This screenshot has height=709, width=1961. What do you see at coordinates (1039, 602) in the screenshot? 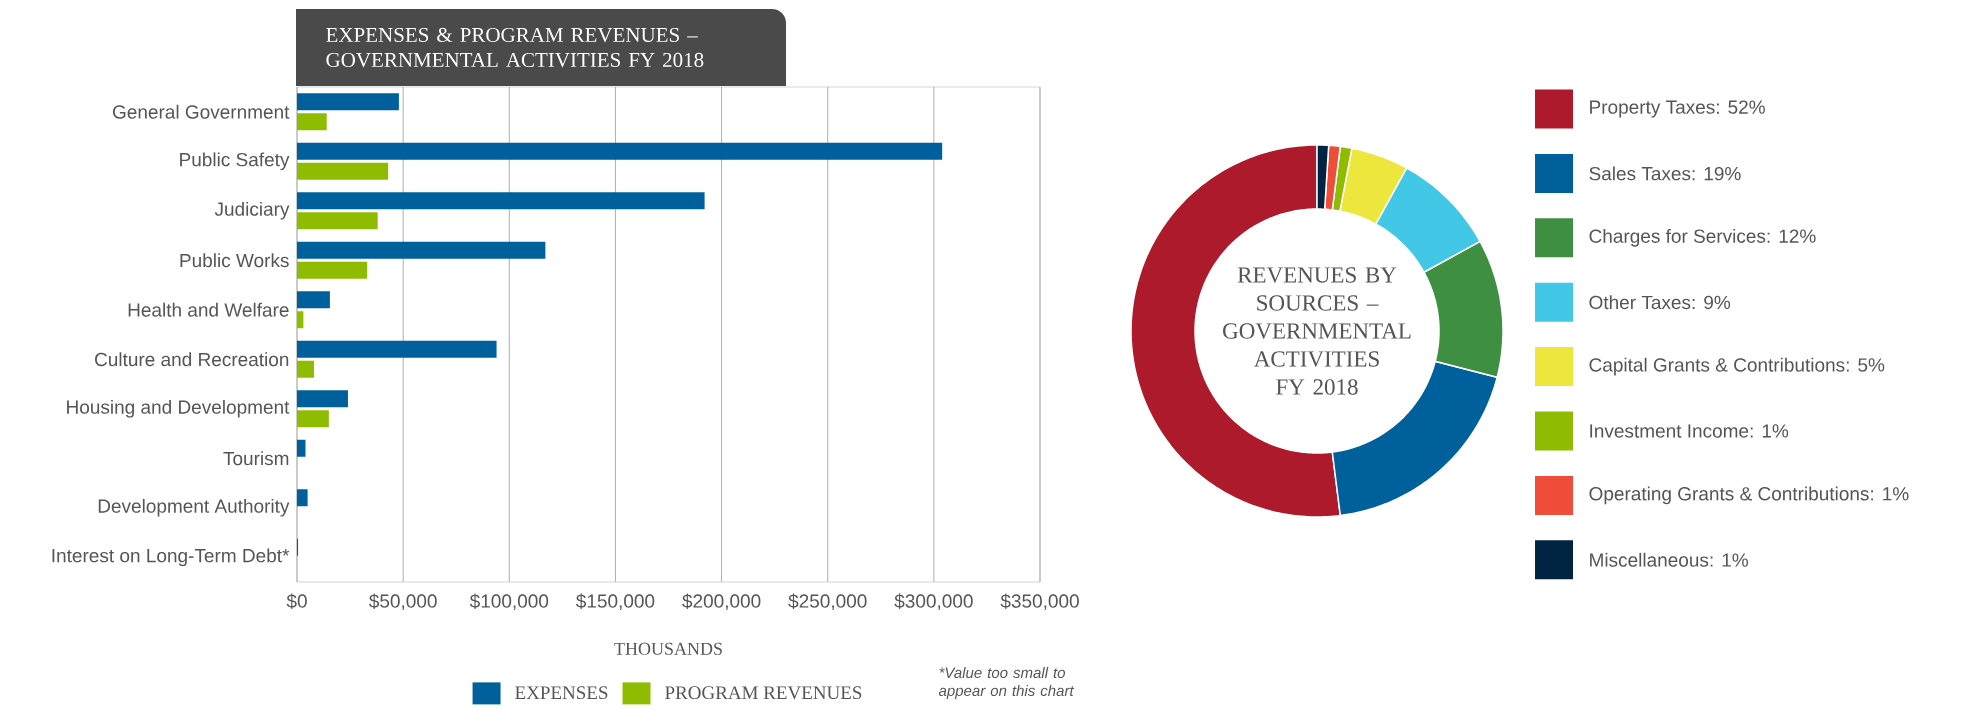
I see `x-tick-label: $350,000` at bounding box center [1039, 602].